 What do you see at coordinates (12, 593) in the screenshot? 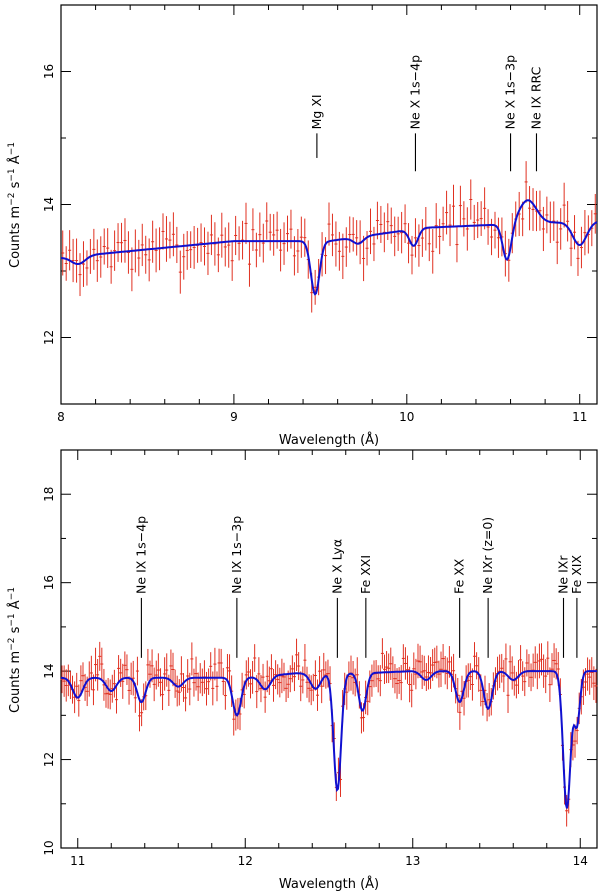
I see `y-label-a-exp-bottom: −1` at bounding box center [12, 593].